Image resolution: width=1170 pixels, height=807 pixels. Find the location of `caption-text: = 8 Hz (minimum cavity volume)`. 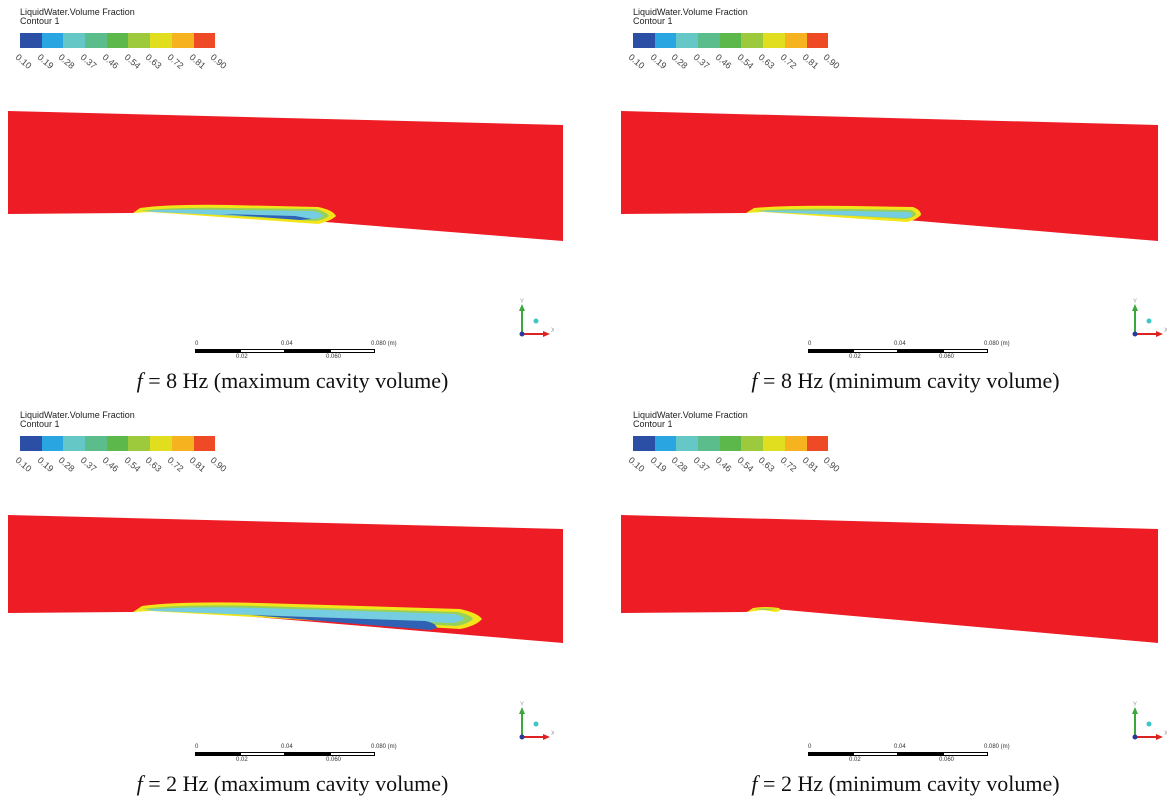

caption-text: = 8 Hz (minimum cavity volume) is located at coordinates (908, 380).